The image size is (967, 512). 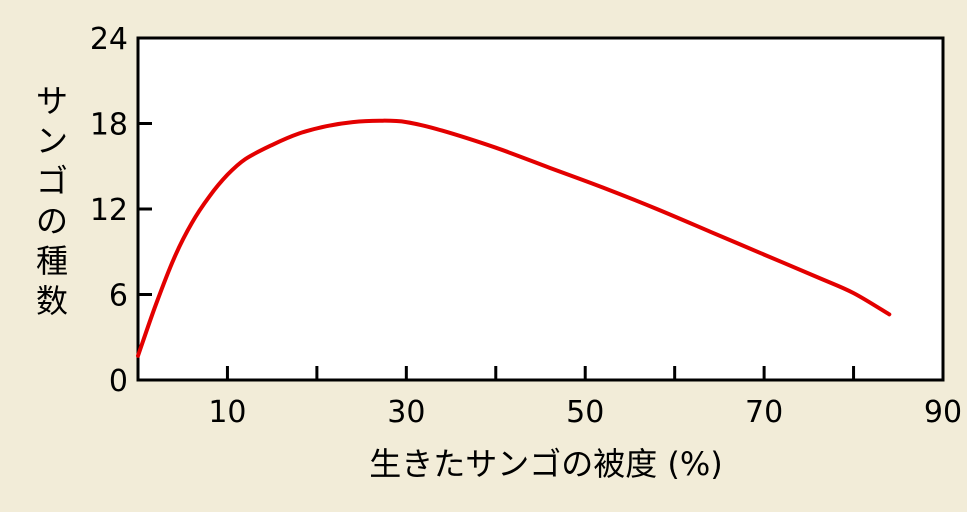 I want to click on x-tick-label: 10, so click(x=227, y=412).